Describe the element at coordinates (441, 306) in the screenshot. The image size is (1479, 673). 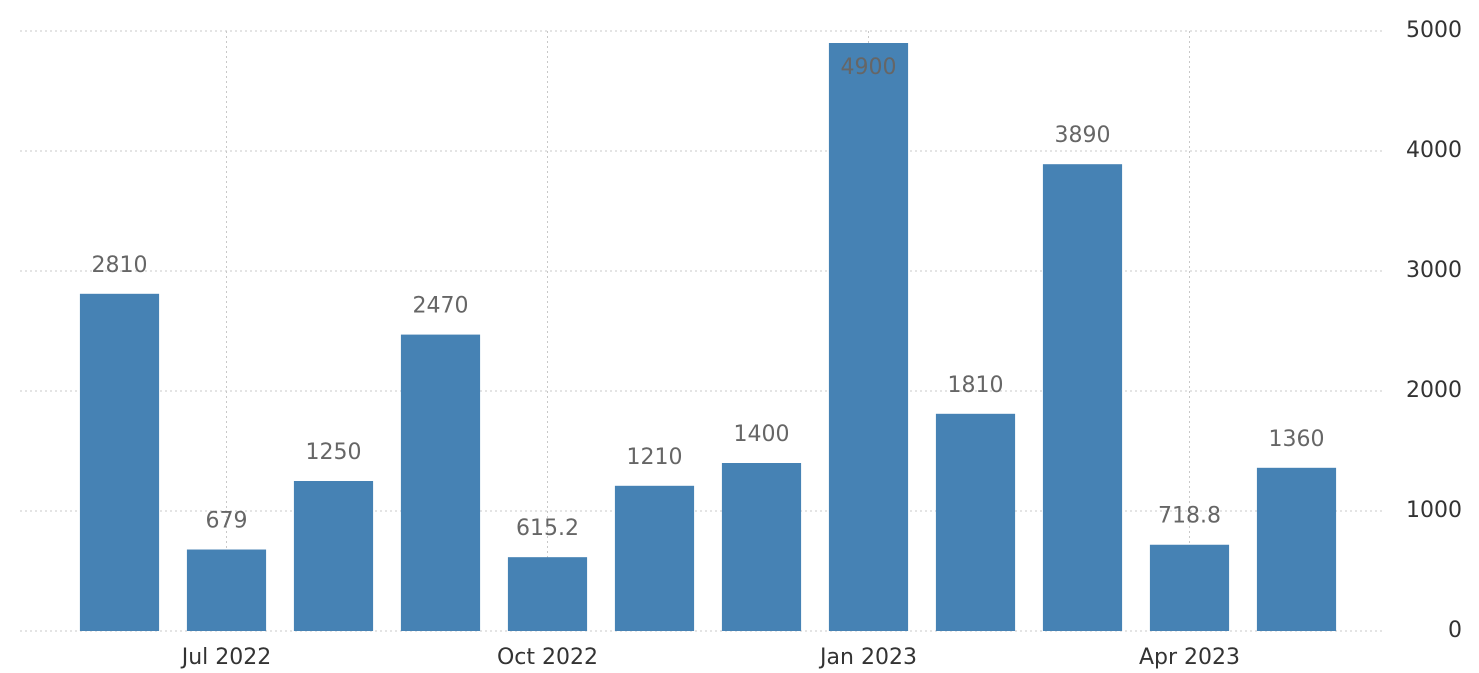
I see `value-label: 2470` at that location.